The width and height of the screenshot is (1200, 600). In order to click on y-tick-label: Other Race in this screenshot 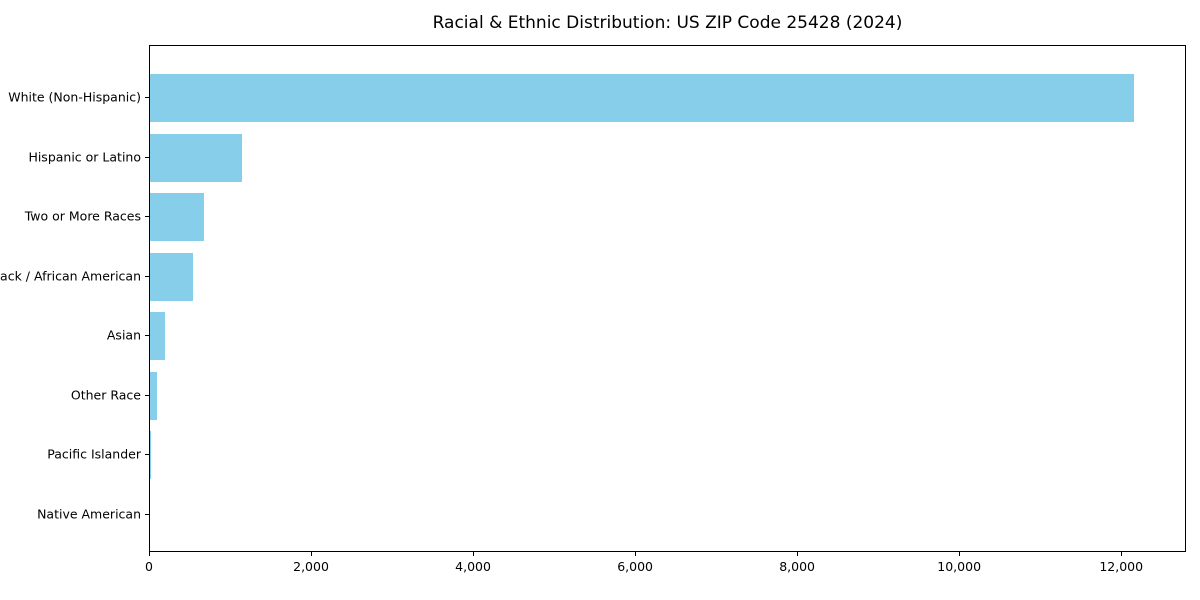, I will do `click(105, 395)`.